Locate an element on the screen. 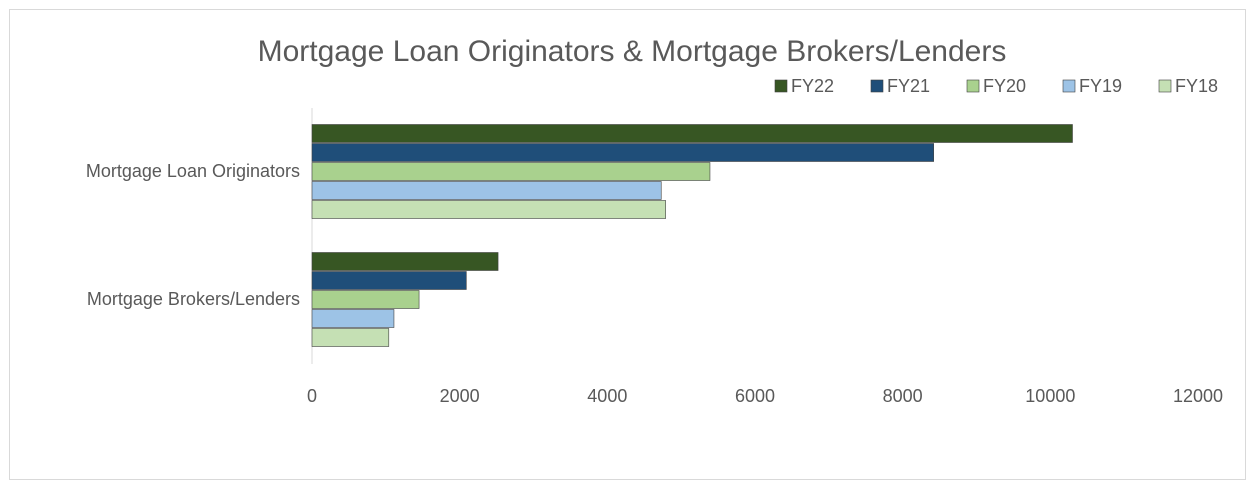  x-tick-label: 2000 is located at coordinates (460, 396).